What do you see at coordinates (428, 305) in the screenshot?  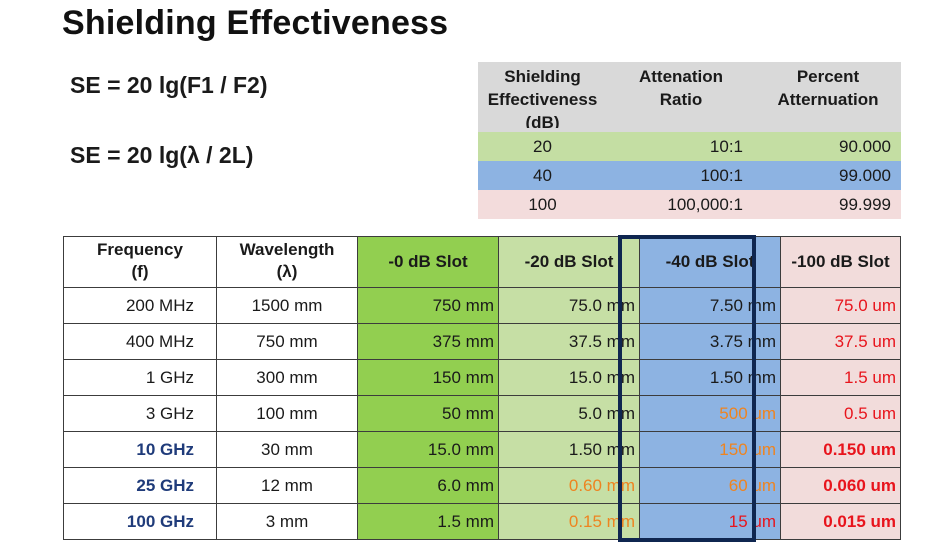 I see `cell-0db: 750 mm` at bounding box center [428, 305].